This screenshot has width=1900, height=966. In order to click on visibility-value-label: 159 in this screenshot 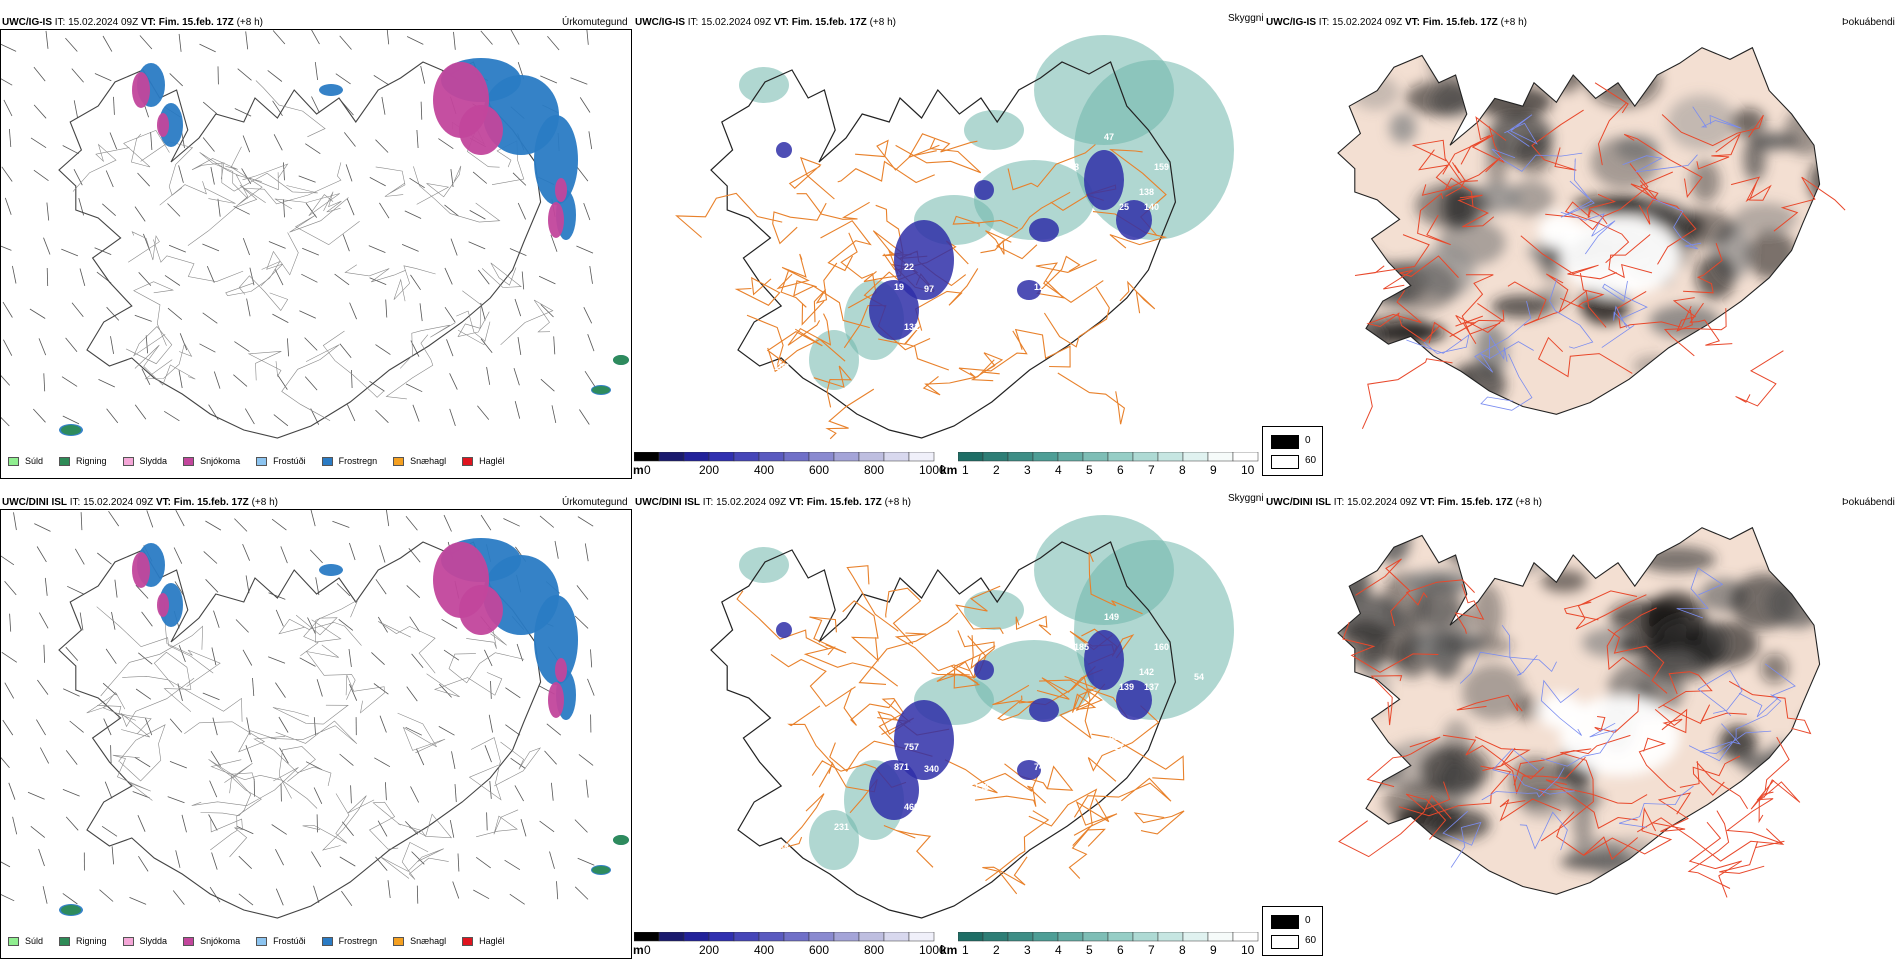, I will do `click(1161, 167)`.